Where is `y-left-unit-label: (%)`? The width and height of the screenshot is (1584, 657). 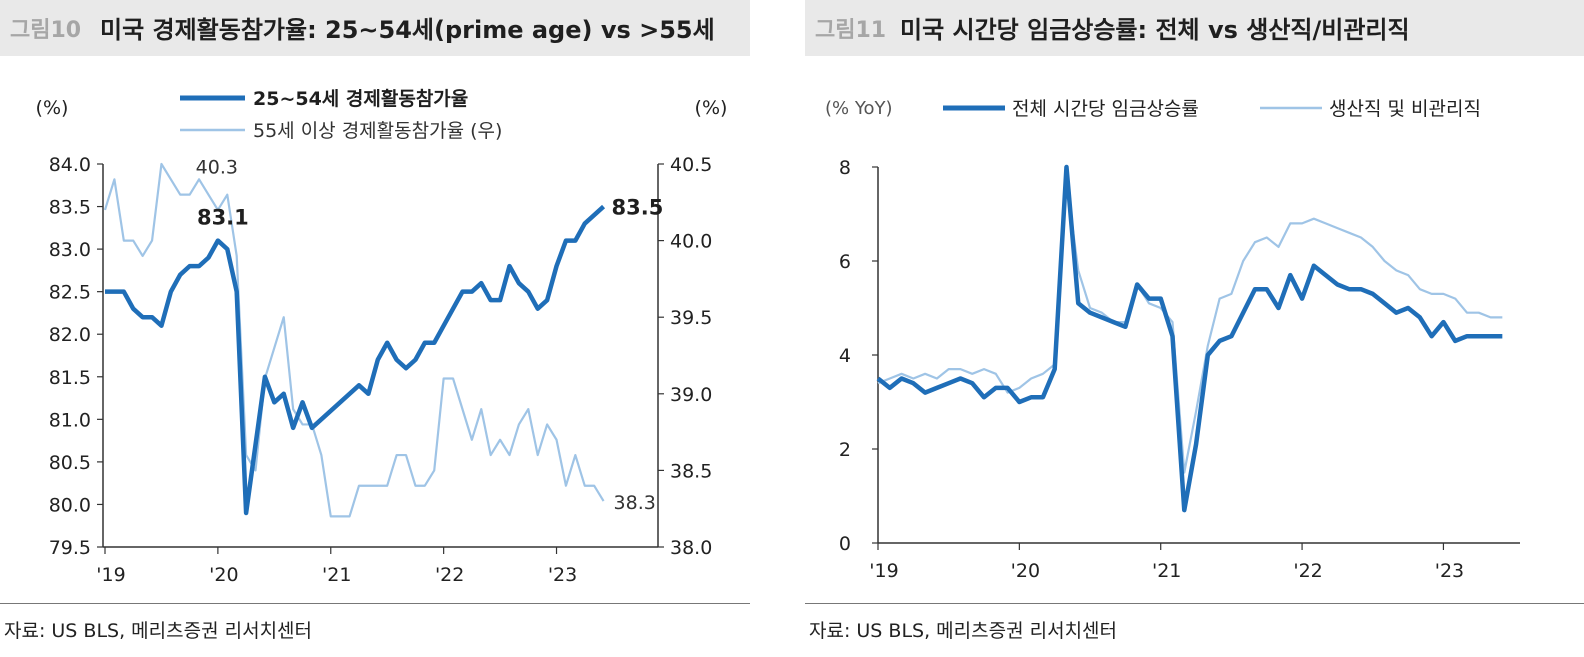 y-left-unit-label: (%) is located at coordinates (52, 108).